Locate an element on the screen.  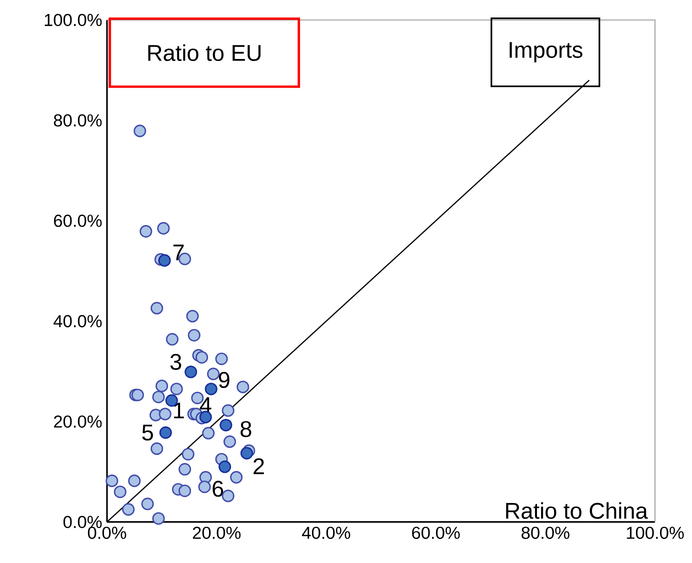
annotation: 4 is located at coordinates (206, 405).